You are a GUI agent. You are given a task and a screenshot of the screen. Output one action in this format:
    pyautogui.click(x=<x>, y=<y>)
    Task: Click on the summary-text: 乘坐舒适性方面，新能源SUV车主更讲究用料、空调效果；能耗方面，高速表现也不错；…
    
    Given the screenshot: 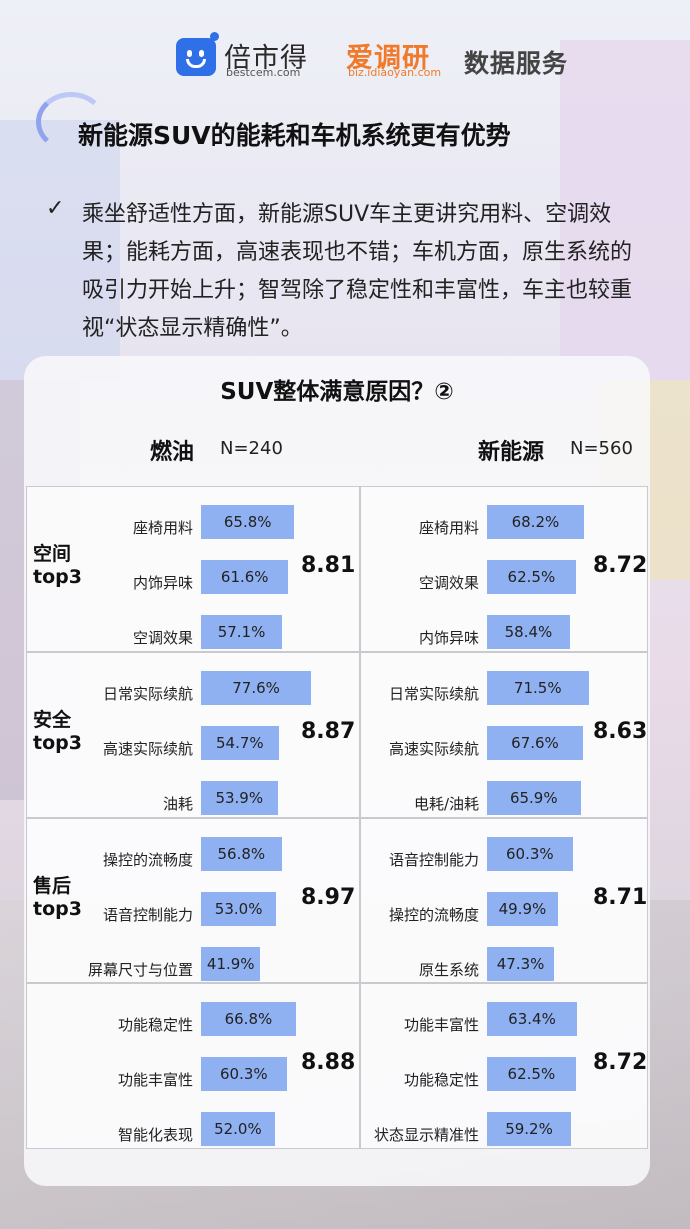 What is the action you would take?
    pyautogui.click(x=357, y=271)
    